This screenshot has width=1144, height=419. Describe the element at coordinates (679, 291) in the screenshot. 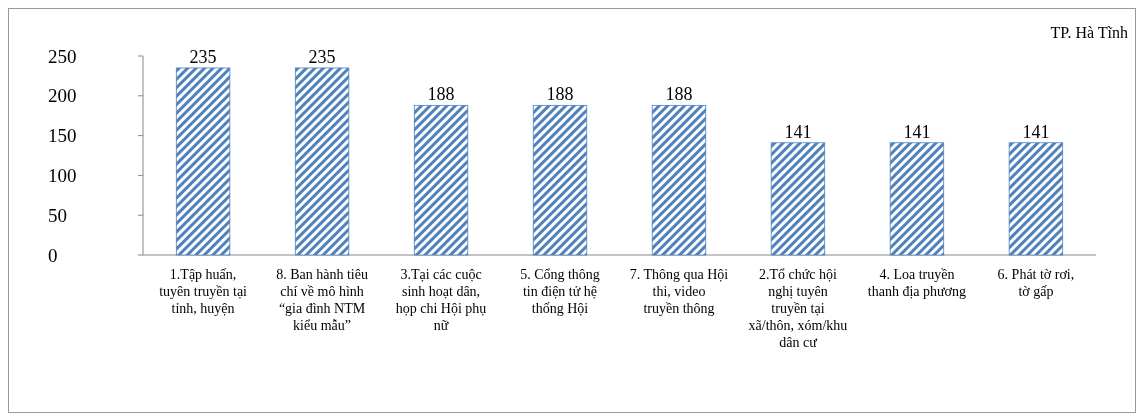

I see `x-tick-label: 7. Thông qua Hội thi, video truyền thông` at that location.